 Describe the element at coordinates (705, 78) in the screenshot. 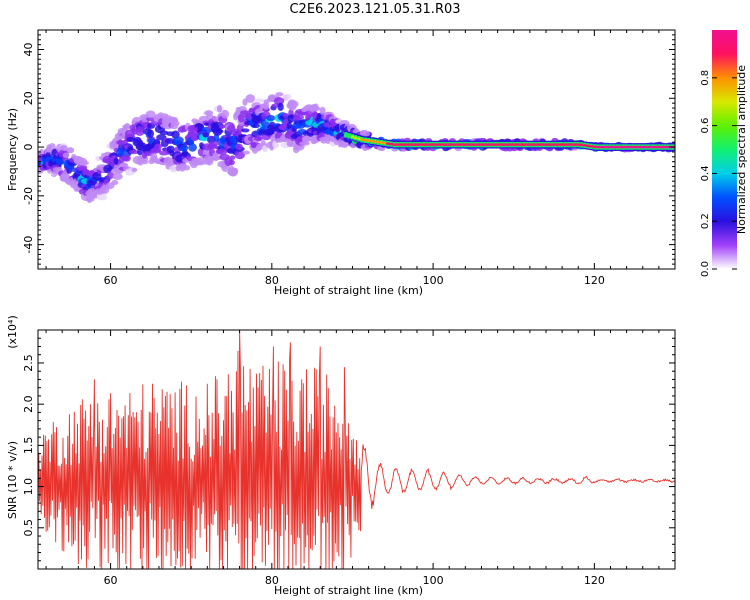

I see `colorbar-tick-label: 0.8` at that location.